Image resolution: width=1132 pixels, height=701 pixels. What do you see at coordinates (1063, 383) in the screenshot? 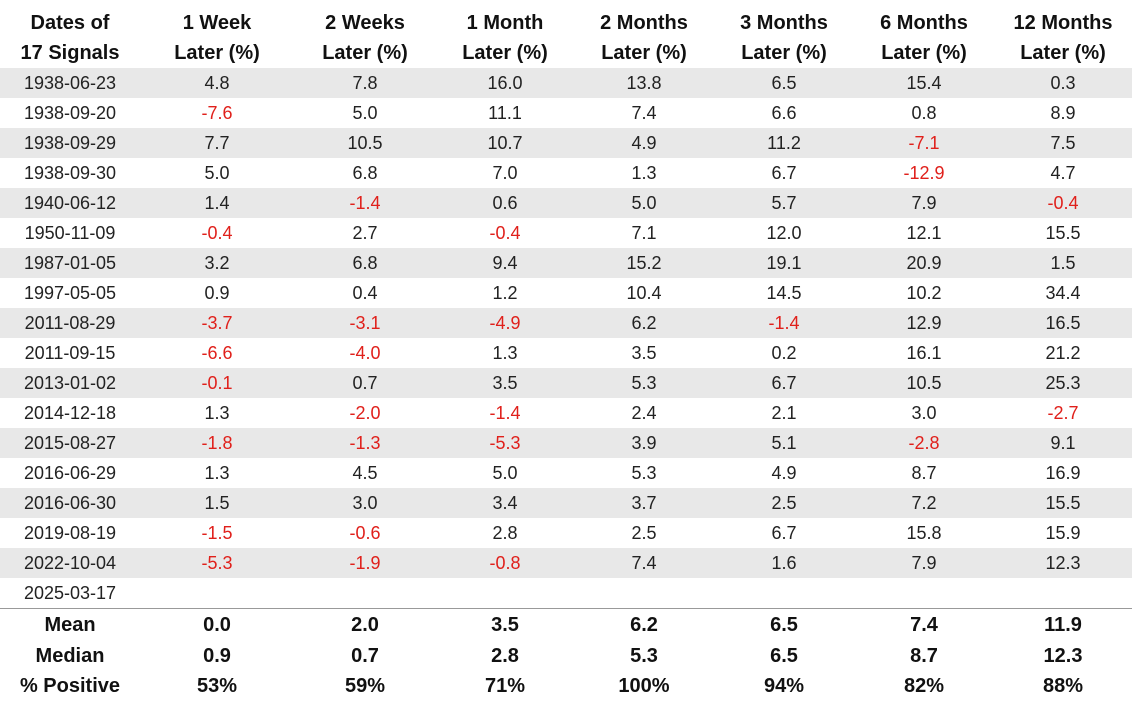
I see `return-cell: 25.3` at bounding box center [1063, 383].